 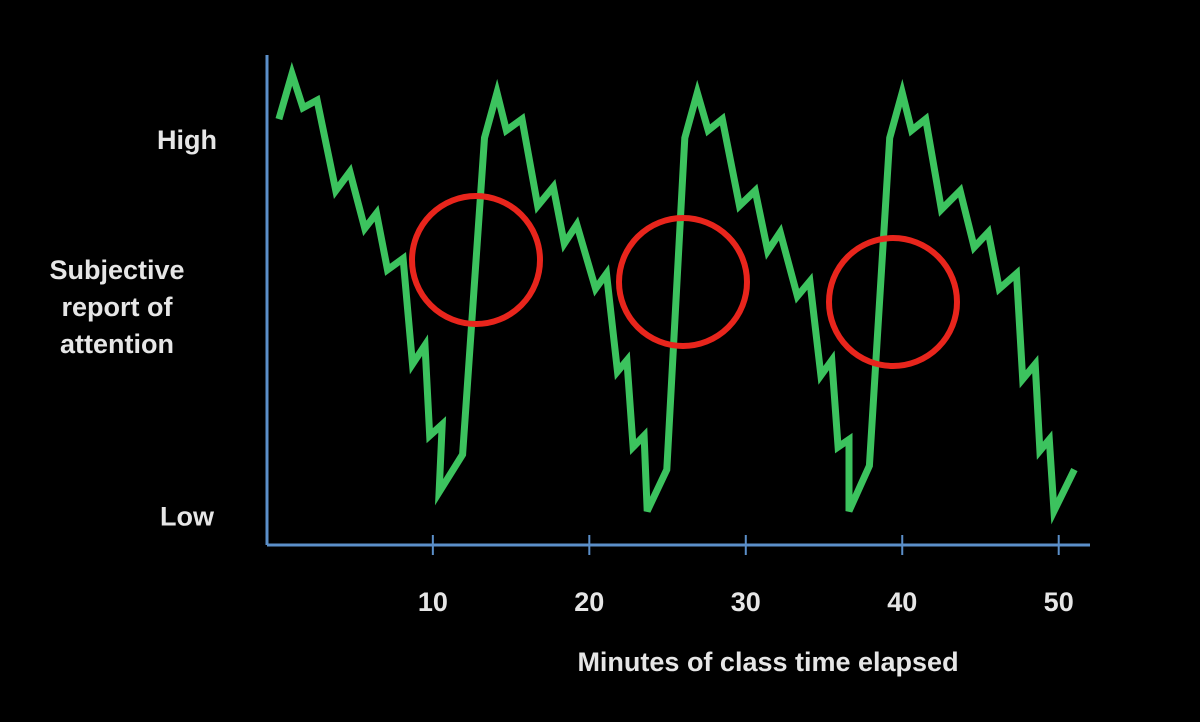 What do you see at coordinates (117, 307) in the screenshot?
I see `y-axis-label: Subjective report of attention` at bounding box center [117, 307].